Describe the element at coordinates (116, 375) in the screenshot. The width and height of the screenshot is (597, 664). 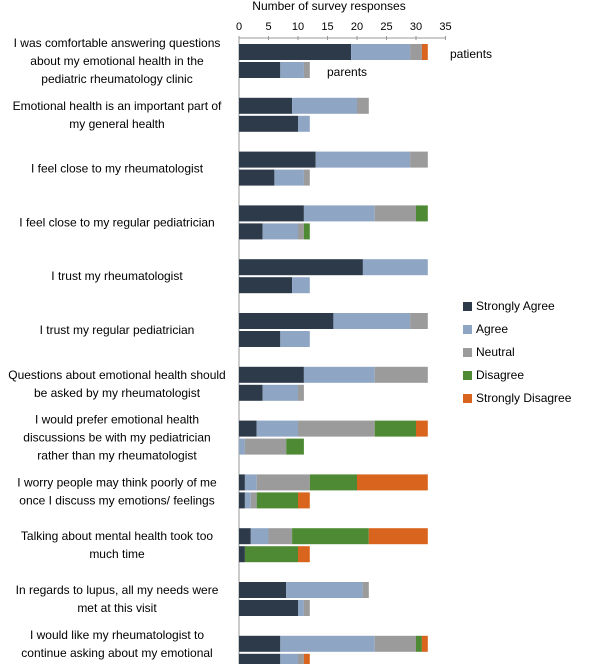
I see `question-label: Questions about emotional health should` at that location.